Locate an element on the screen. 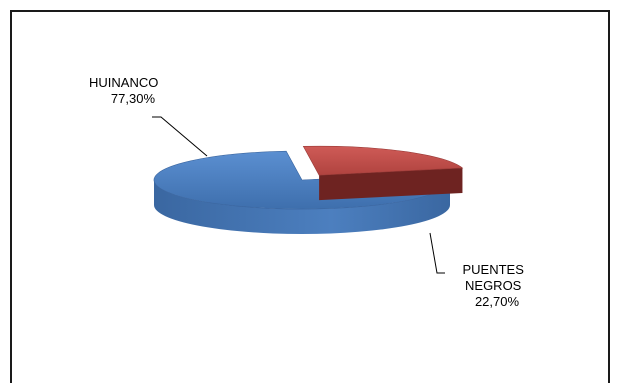  slice-huinanco-side is located at coordinates (302, 207).